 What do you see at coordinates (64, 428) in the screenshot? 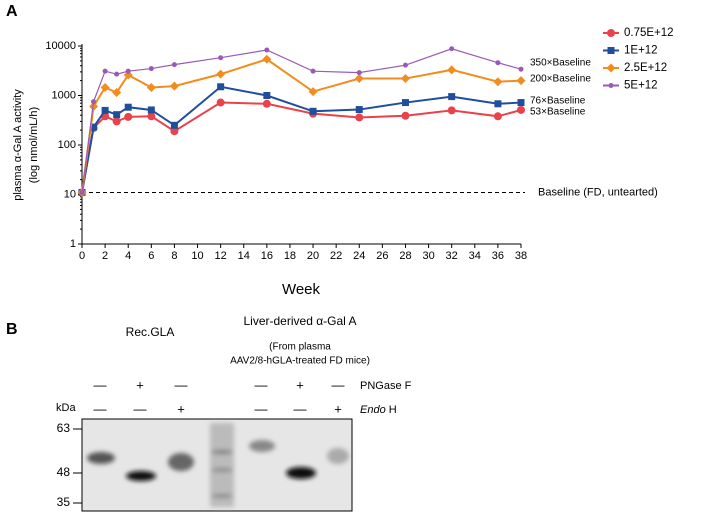
I see `size-marker: 63` at bounding box center [64, 428].